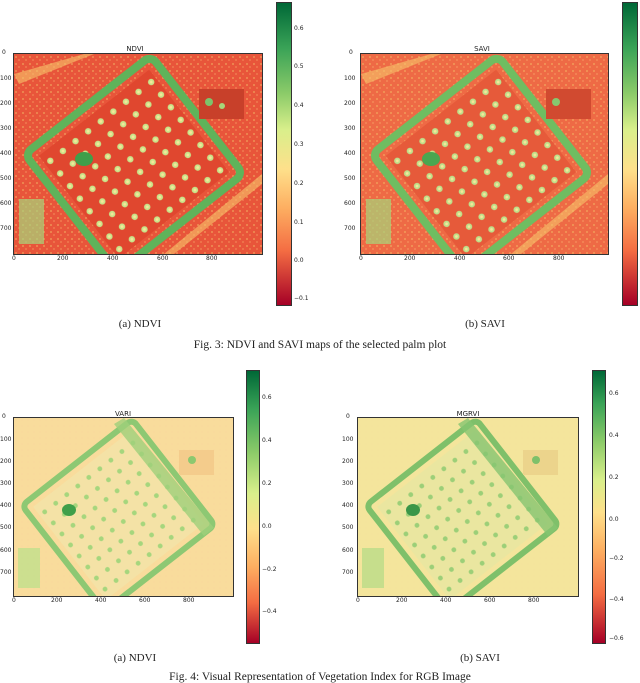  Describe the element at coordinates (299, 105) in the screenshot. I see `ndvi-colorbar-tick: 0.4` at that location.